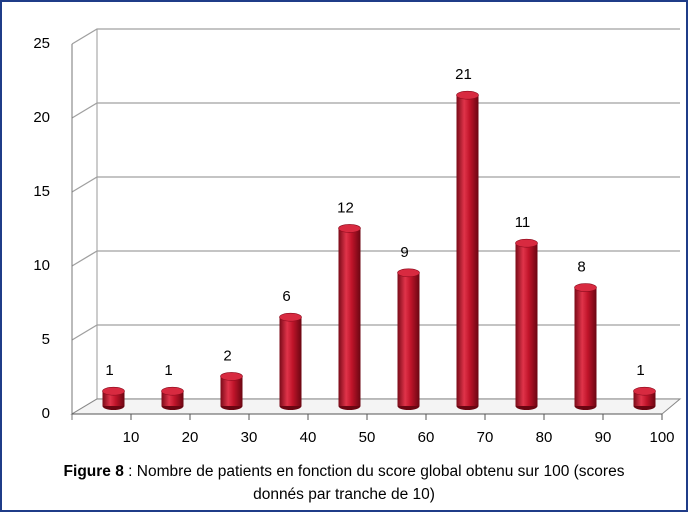 Image resolution: width=688 pixels, height=512 pixels. Describe the element at coordinates (93, 471) in the screenshot. I see `caption-label: Figure 8` at that location.